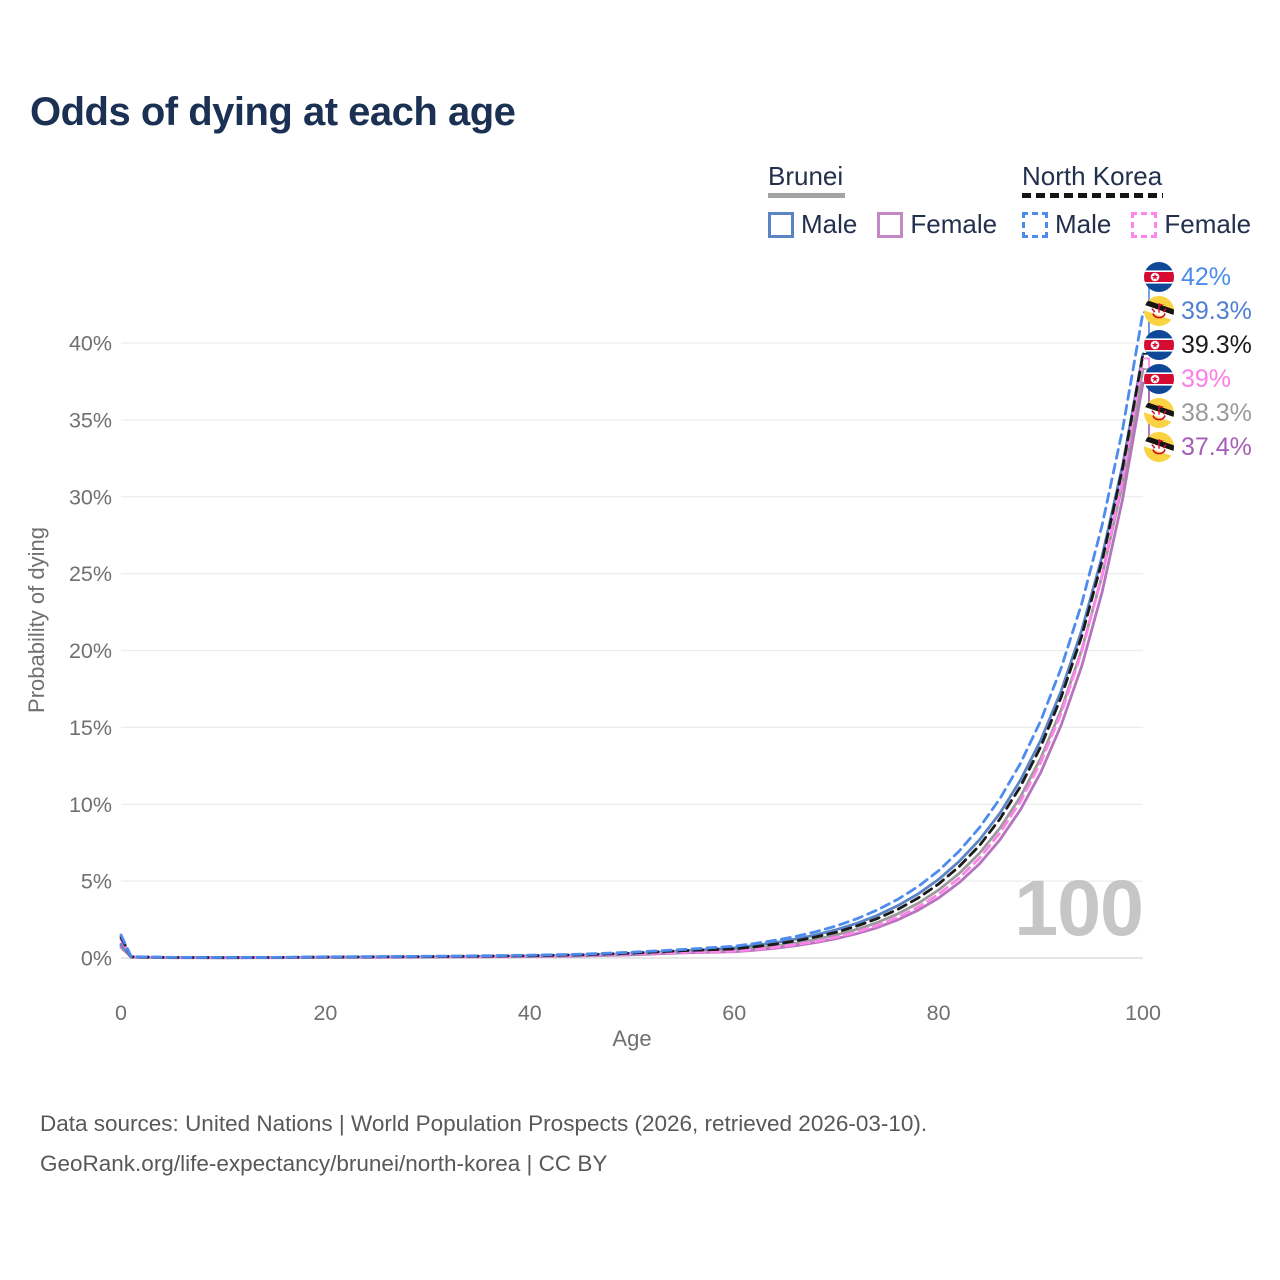 The height and width of the screenshot is (1280, 1280). Describe the element at coordinates (806, 176) in the screenshot. I see `legend-country-brunei: Brunei` at that location.